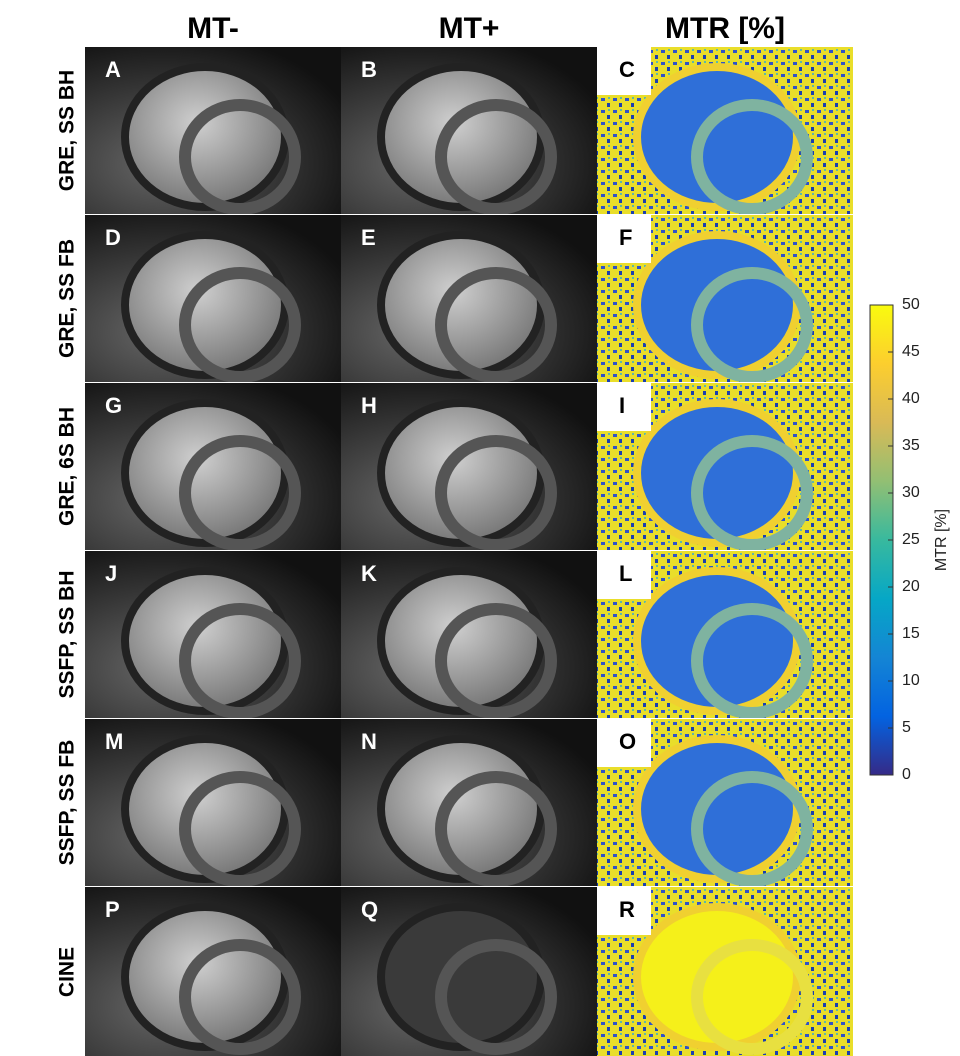 The height and width of the screenshot is (1056, 960). I want to click on colorbar-tick-label: 40, so click(911, 398).